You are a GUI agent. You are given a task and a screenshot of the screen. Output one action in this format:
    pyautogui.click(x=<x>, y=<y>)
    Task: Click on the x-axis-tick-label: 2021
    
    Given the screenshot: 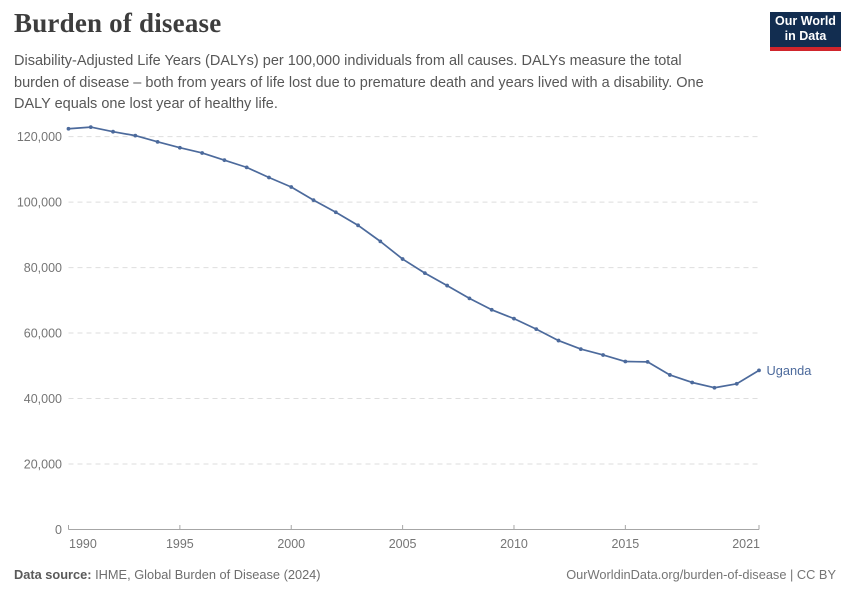 What is the action you would take?
    pyautogui.click(x=746, y=544)
    